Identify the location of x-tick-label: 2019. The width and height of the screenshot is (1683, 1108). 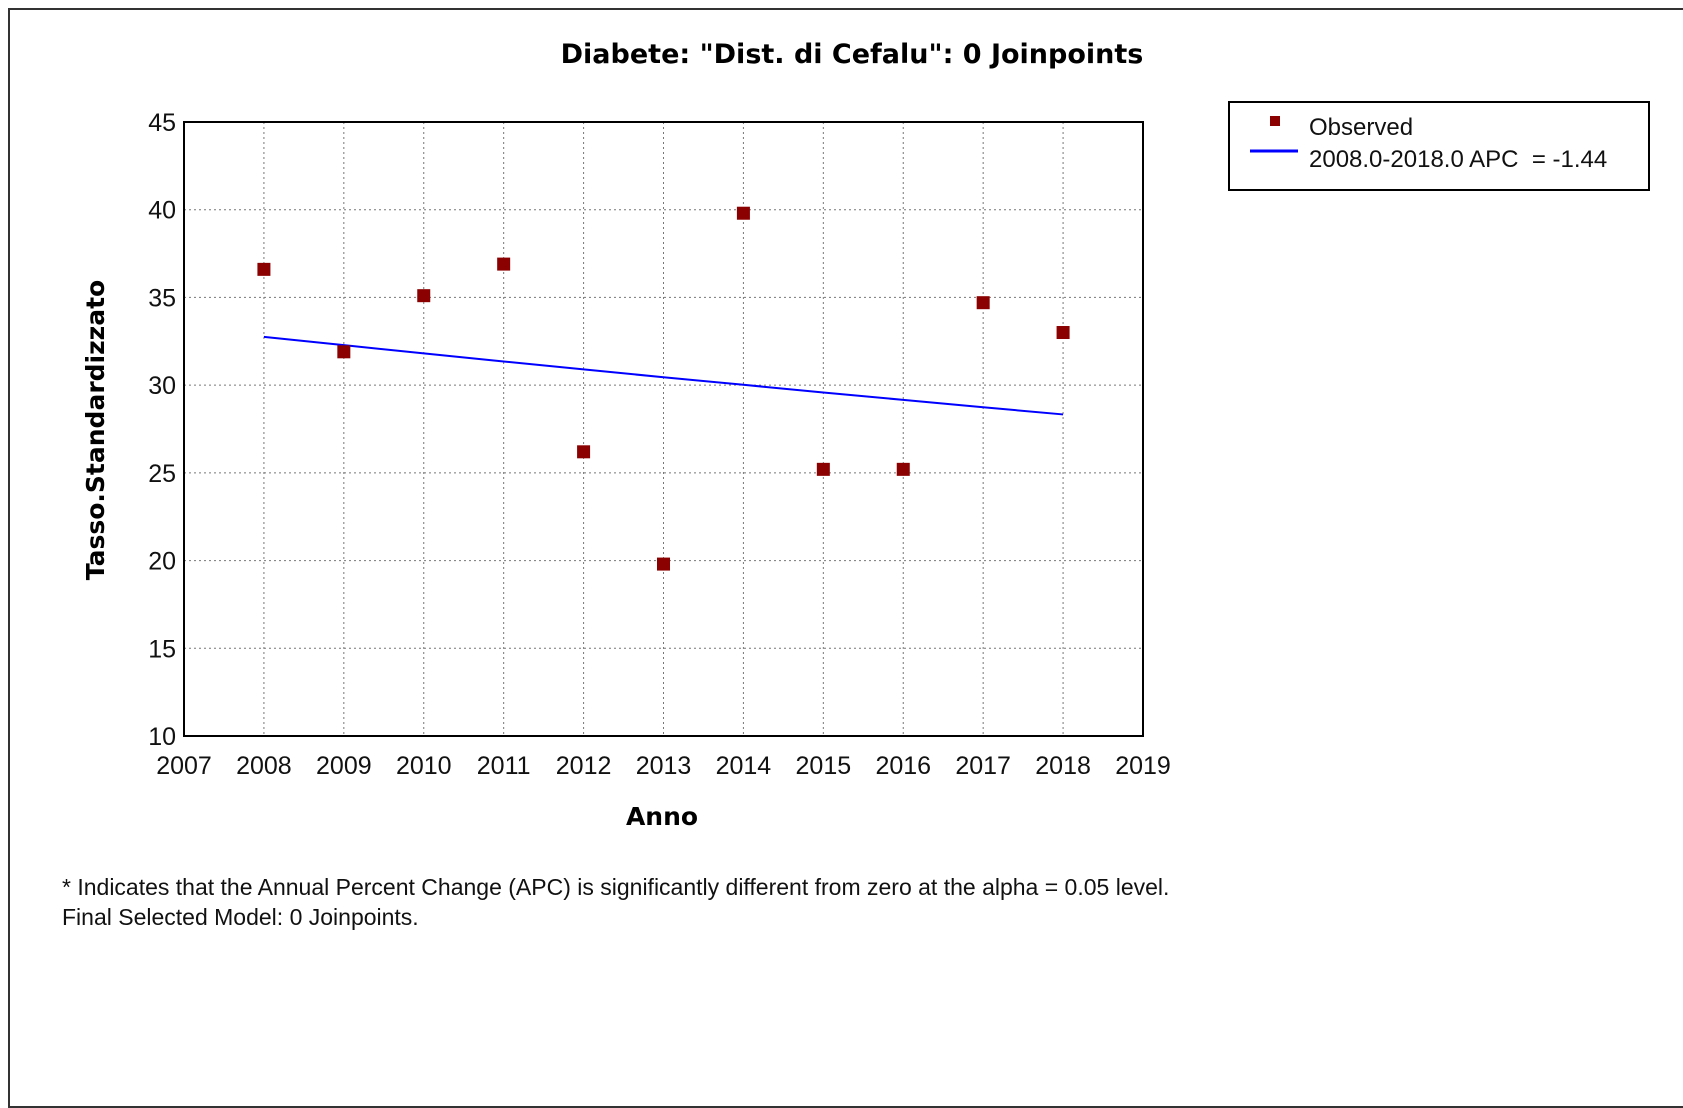
(1143, 766).